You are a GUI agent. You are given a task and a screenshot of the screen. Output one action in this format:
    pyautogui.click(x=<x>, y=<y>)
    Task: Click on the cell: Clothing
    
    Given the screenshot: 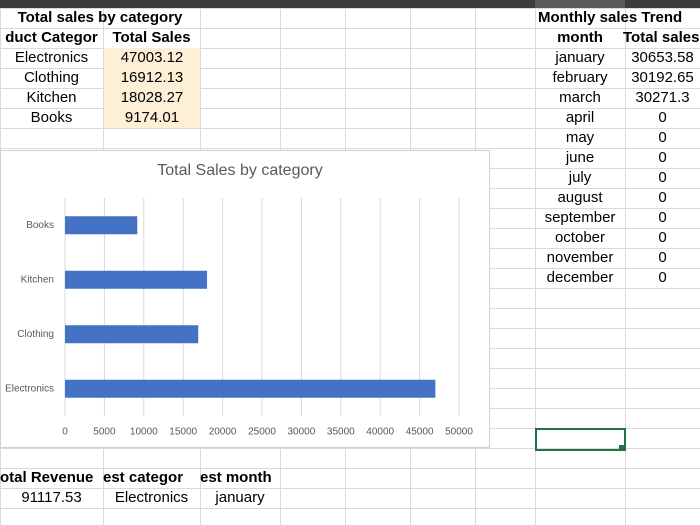 What is the action you would take?
    pyautogui.click(x=51, y=77)
    